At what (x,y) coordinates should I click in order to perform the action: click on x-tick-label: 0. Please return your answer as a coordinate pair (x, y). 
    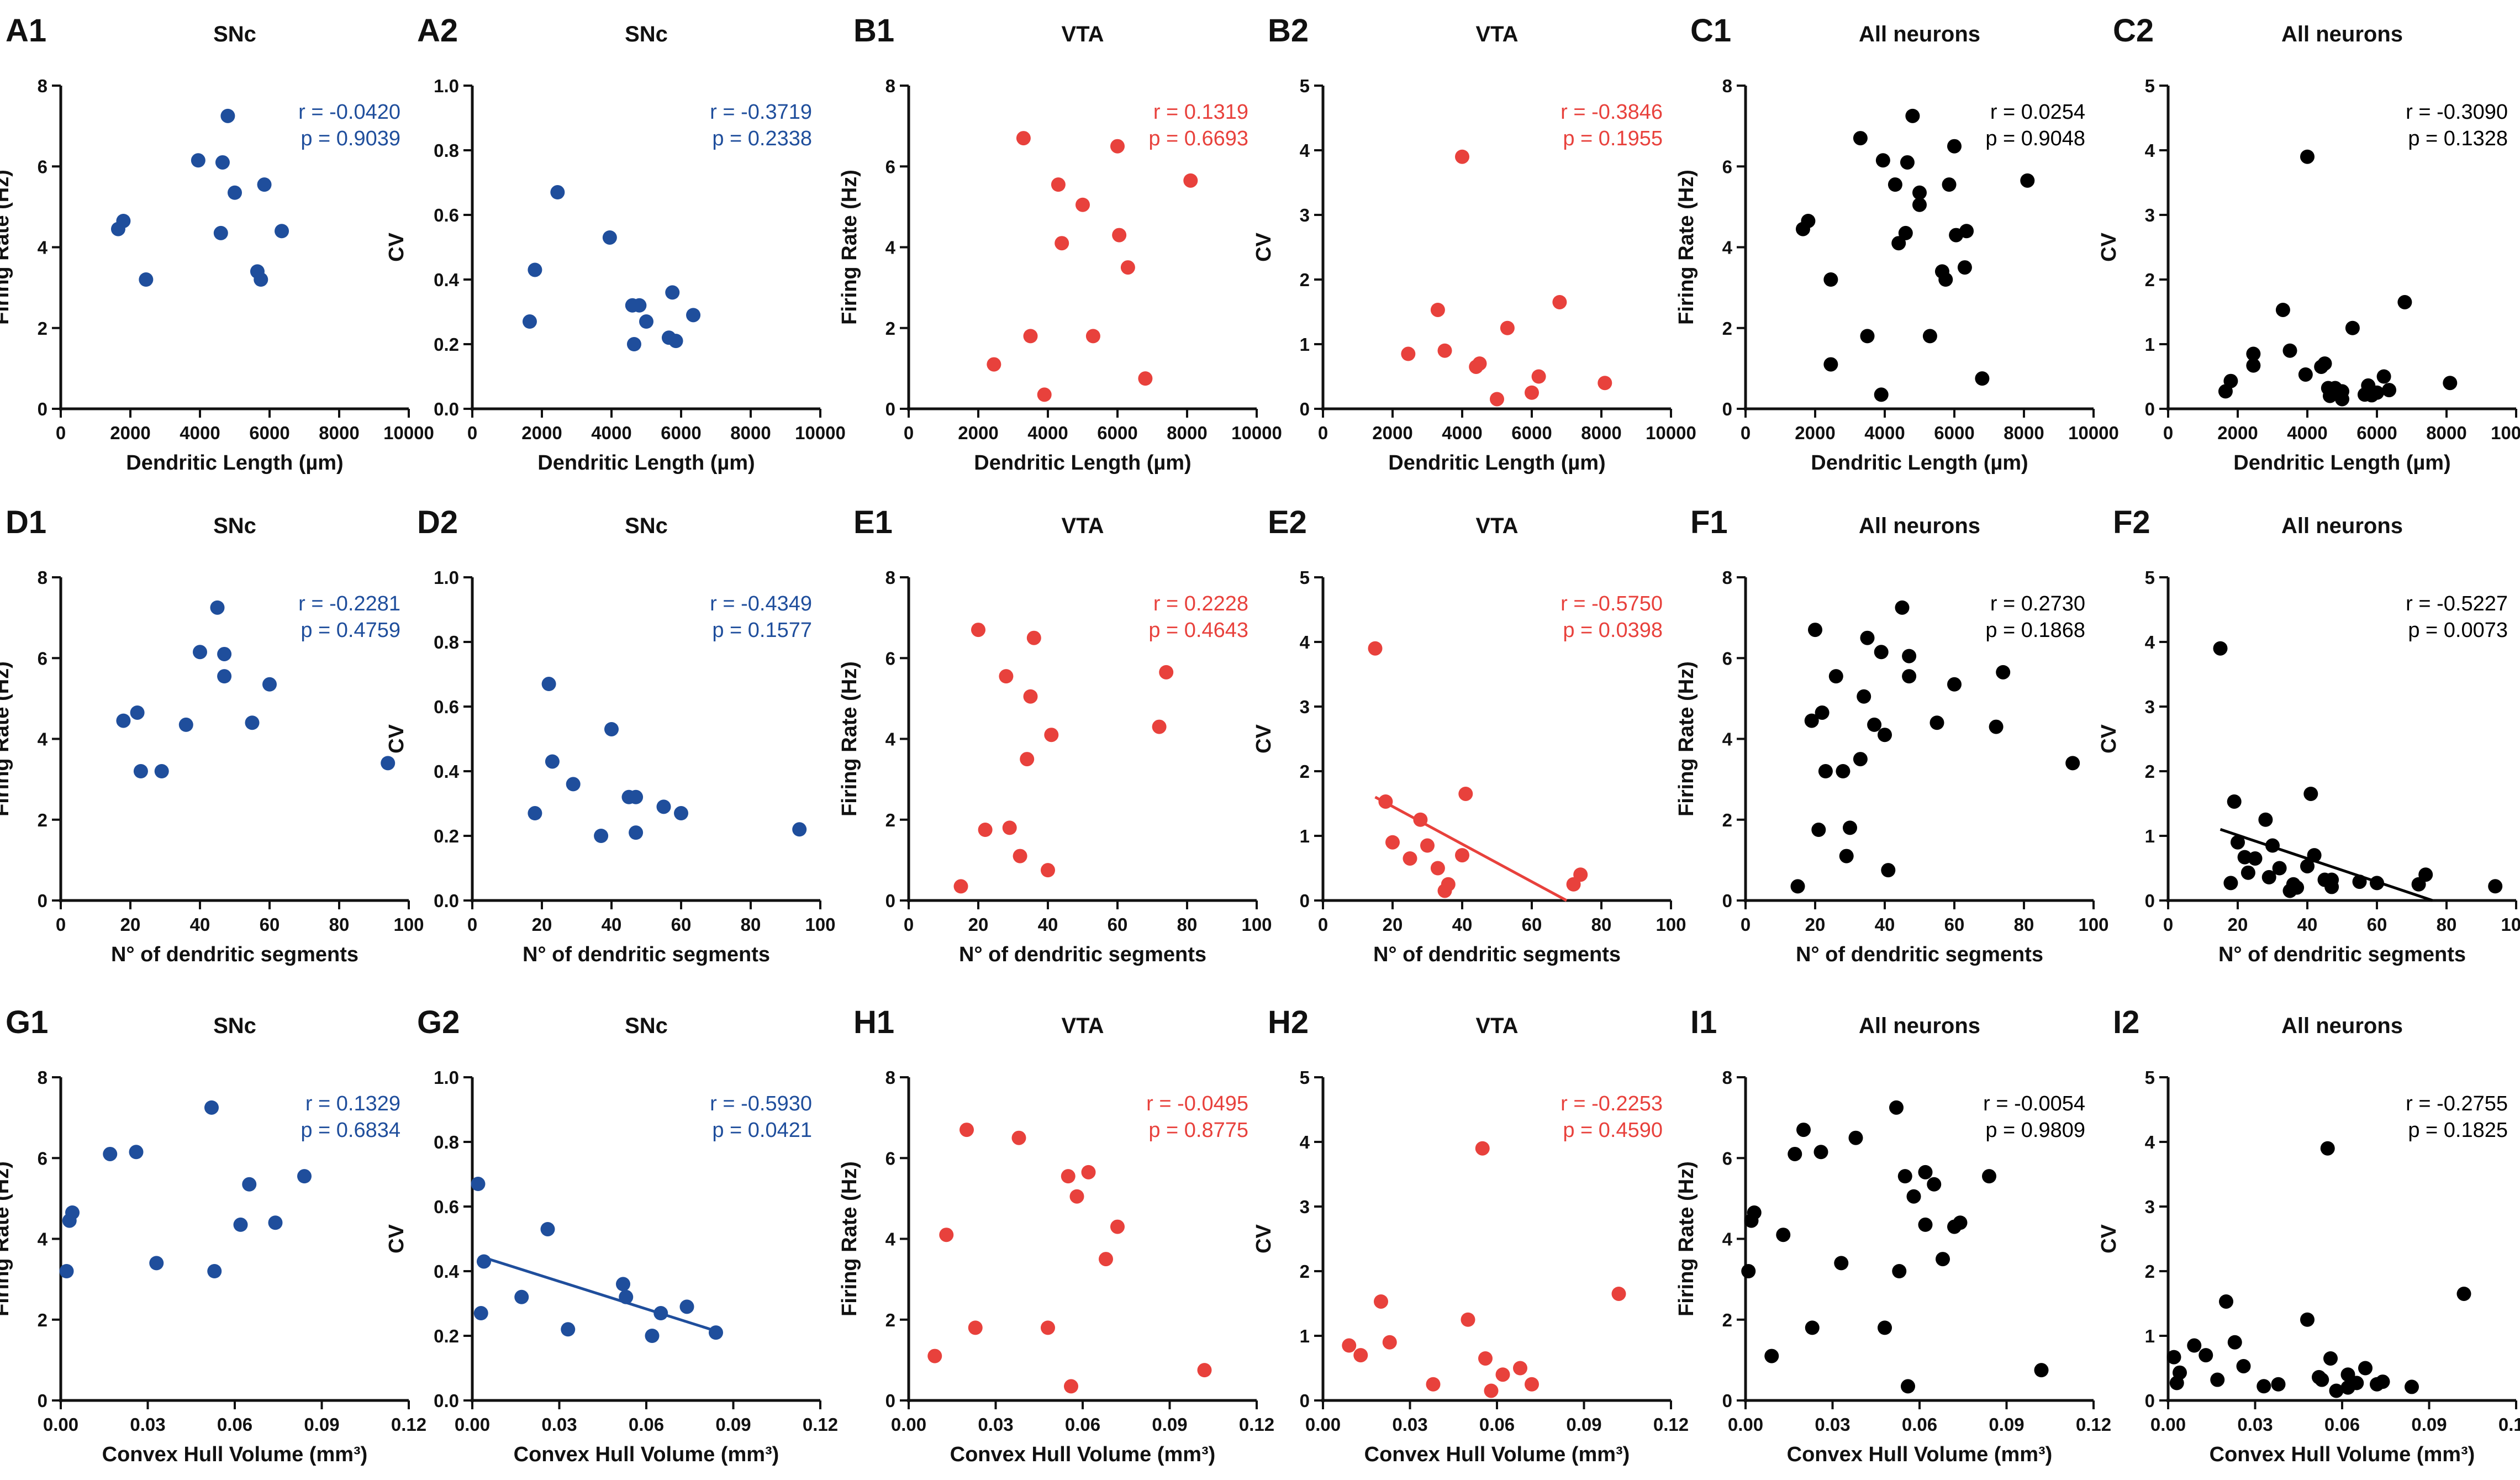
    Looking at the image, I should click on (472, 433).